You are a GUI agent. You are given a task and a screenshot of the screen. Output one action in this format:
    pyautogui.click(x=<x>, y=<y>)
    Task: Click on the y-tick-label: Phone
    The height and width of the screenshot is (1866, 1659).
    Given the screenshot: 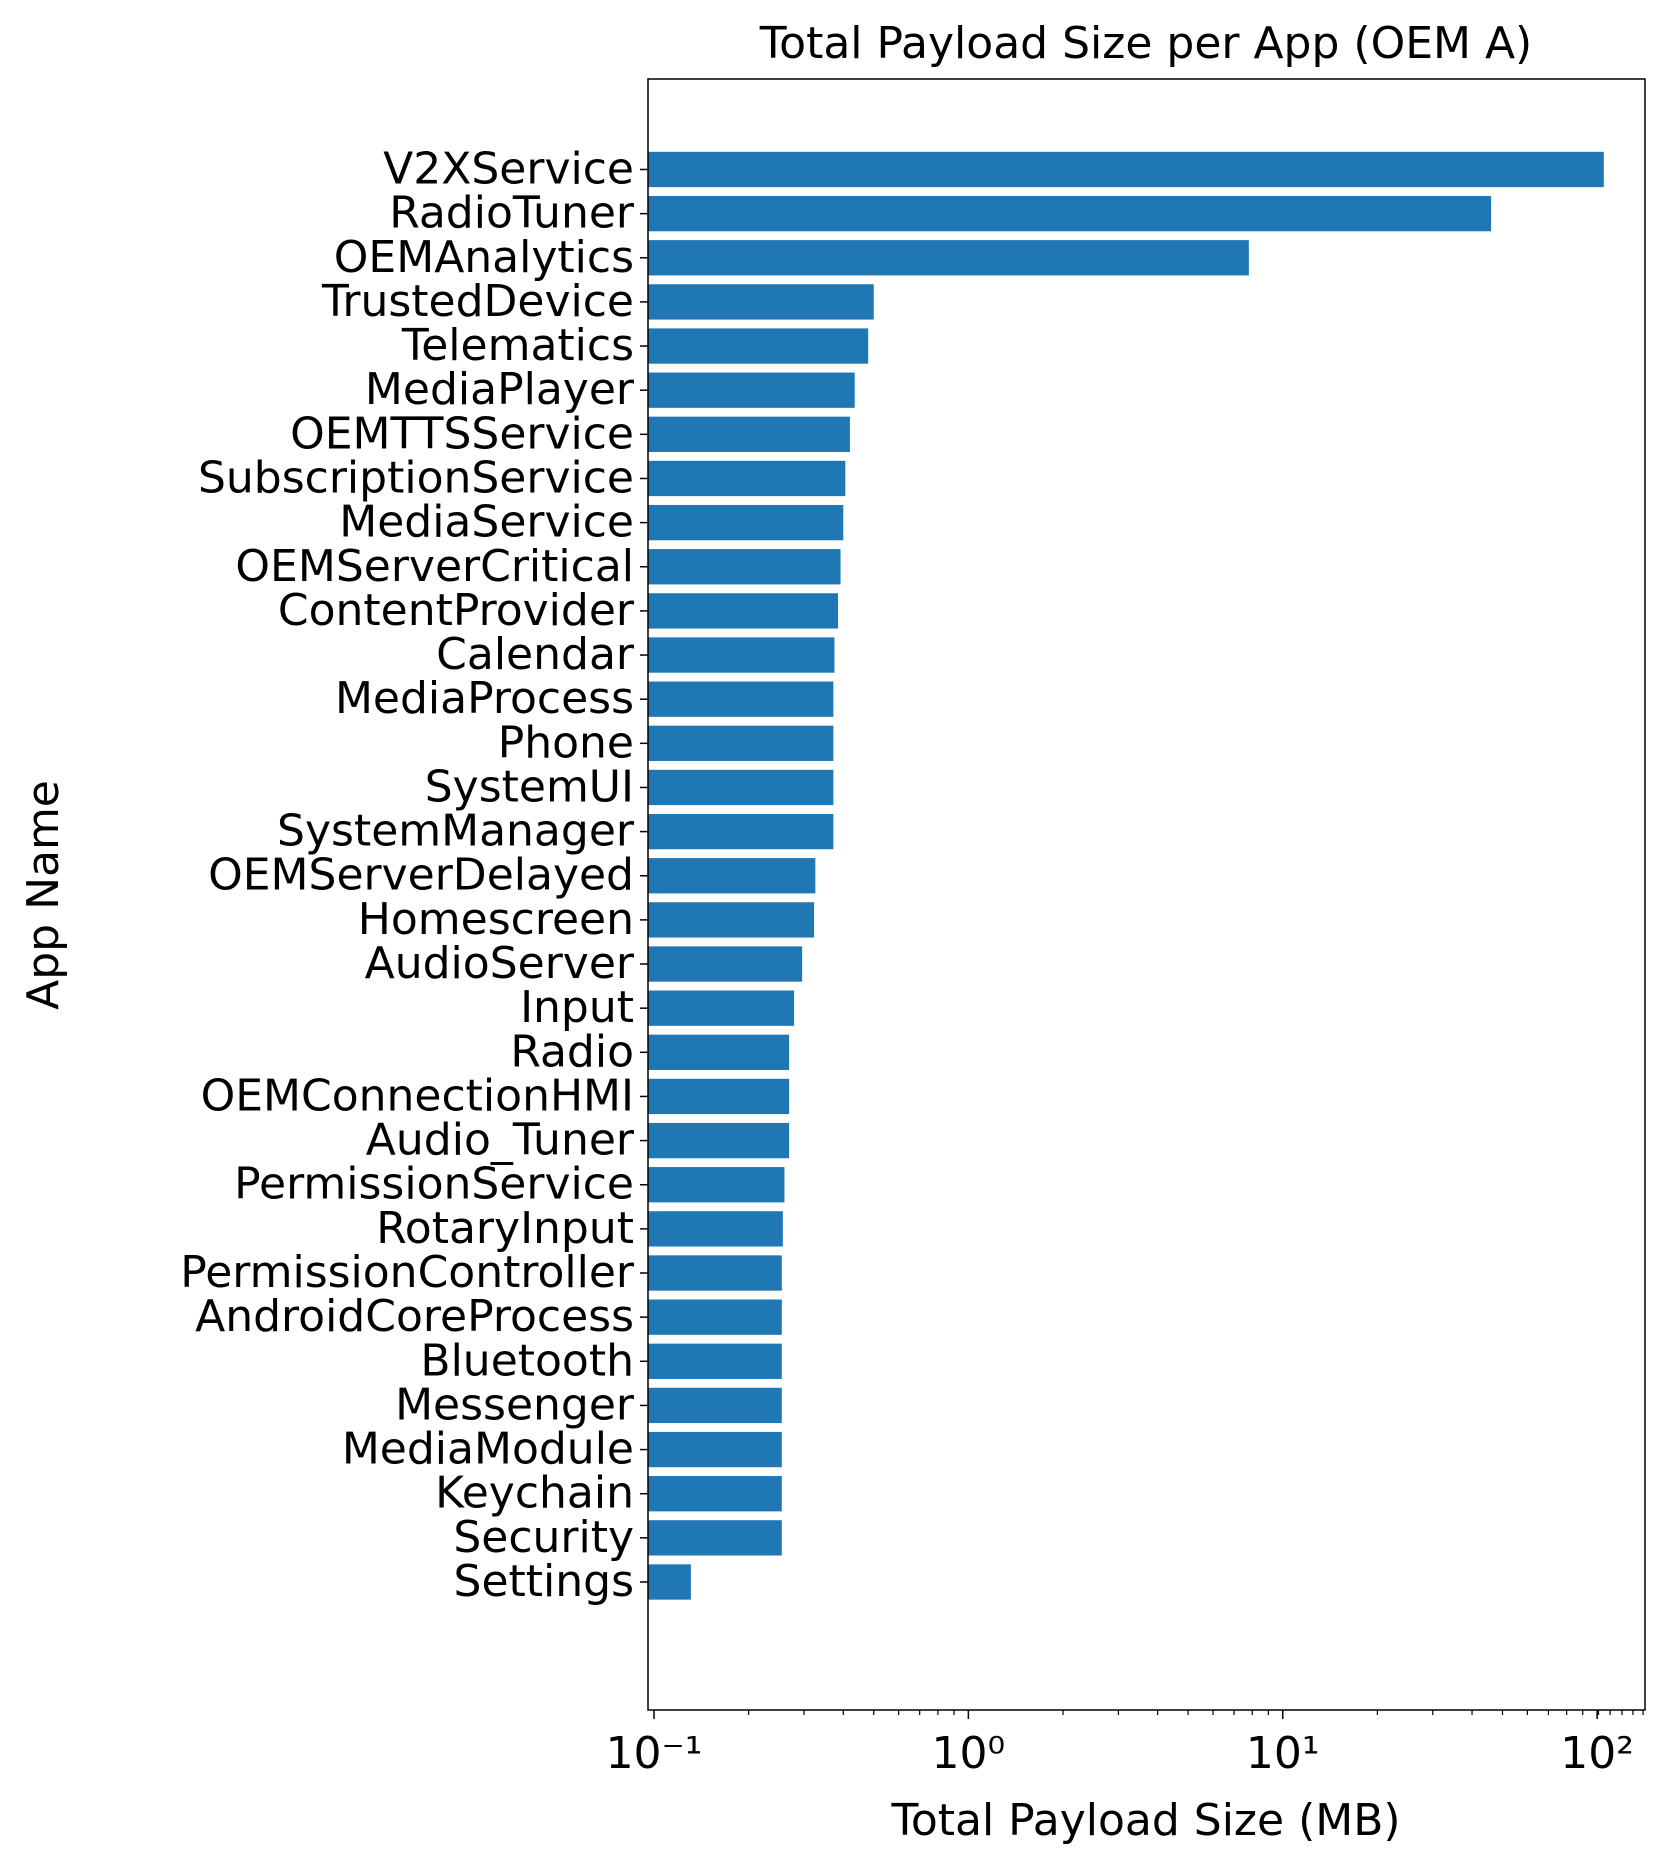 What is the action you would take?
    pyautogui.click(x=566, y=742)
    